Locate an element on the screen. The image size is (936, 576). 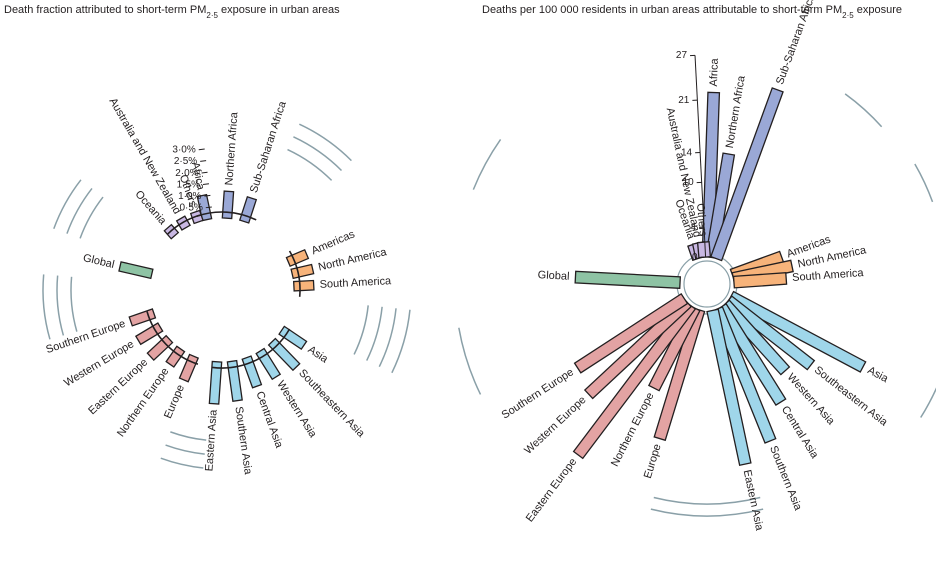
left-label-south-america: South America is located at coordinates (355, 283).